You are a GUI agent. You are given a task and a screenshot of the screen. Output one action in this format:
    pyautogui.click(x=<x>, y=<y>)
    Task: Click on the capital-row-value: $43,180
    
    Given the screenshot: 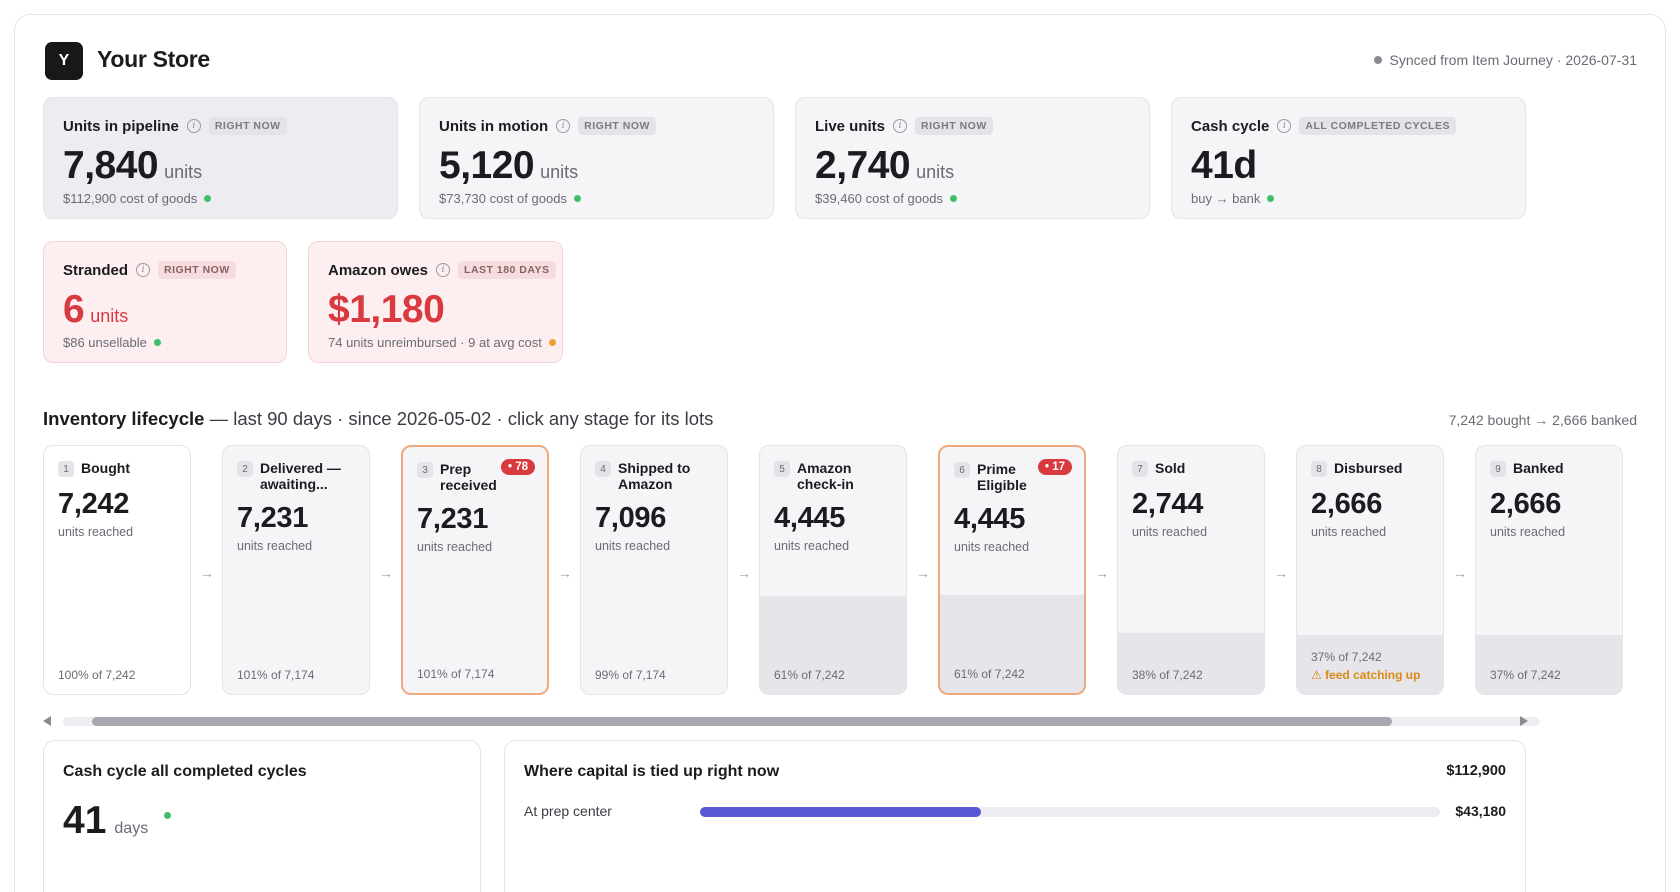 What is the action you would take?
    pyautogui.click(x=1480, y=811)
    